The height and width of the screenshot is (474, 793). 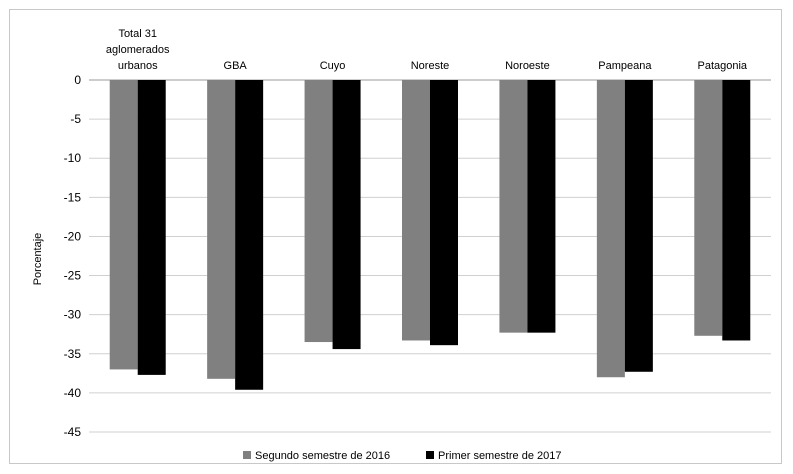 I want to click on y-tick-label: -30, so click(x=73, y=315).